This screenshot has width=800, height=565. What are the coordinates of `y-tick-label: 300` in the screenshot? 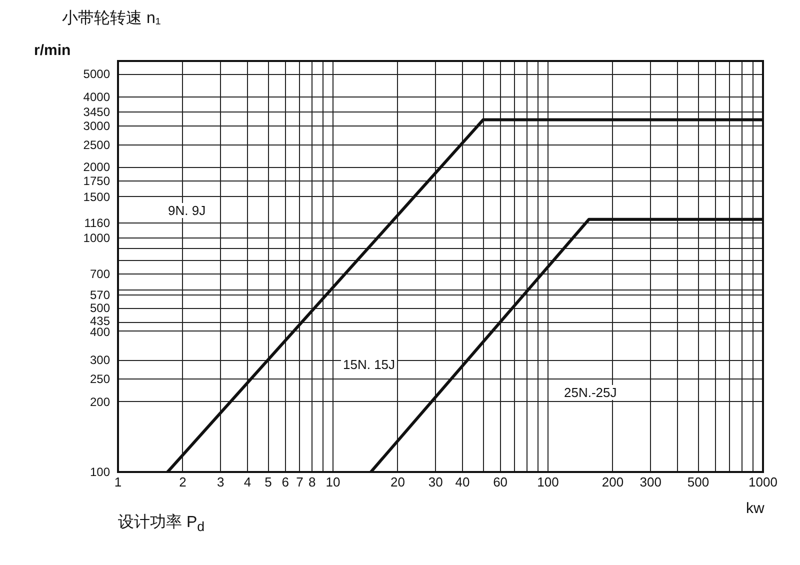 It's located at (100, 360).